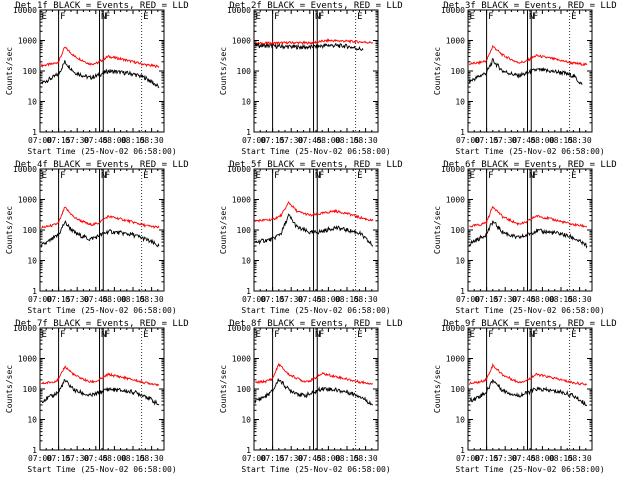 The image size is (640, 480). Describe the element at coordinates (101, 324) in the screenshot. I see `chart-title: Det 7f BLACK = Events, RED = LLD` at that location.